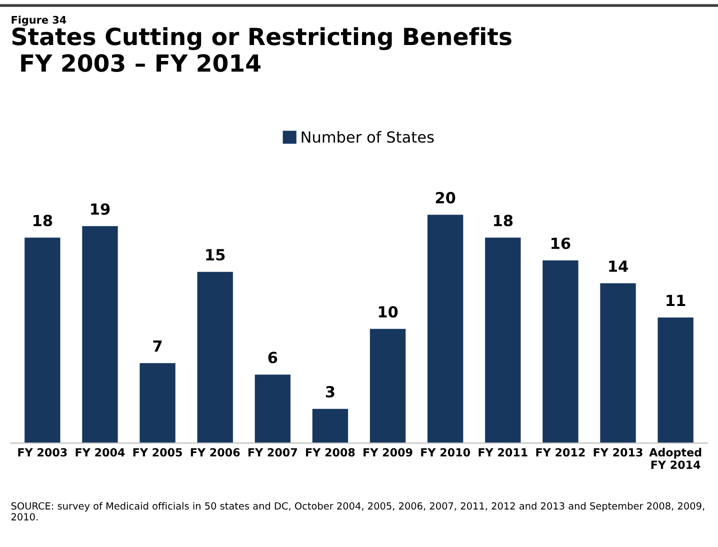 This screenshot has height=547, width=718. I want to click on data-label: 15, so click(215, 255).